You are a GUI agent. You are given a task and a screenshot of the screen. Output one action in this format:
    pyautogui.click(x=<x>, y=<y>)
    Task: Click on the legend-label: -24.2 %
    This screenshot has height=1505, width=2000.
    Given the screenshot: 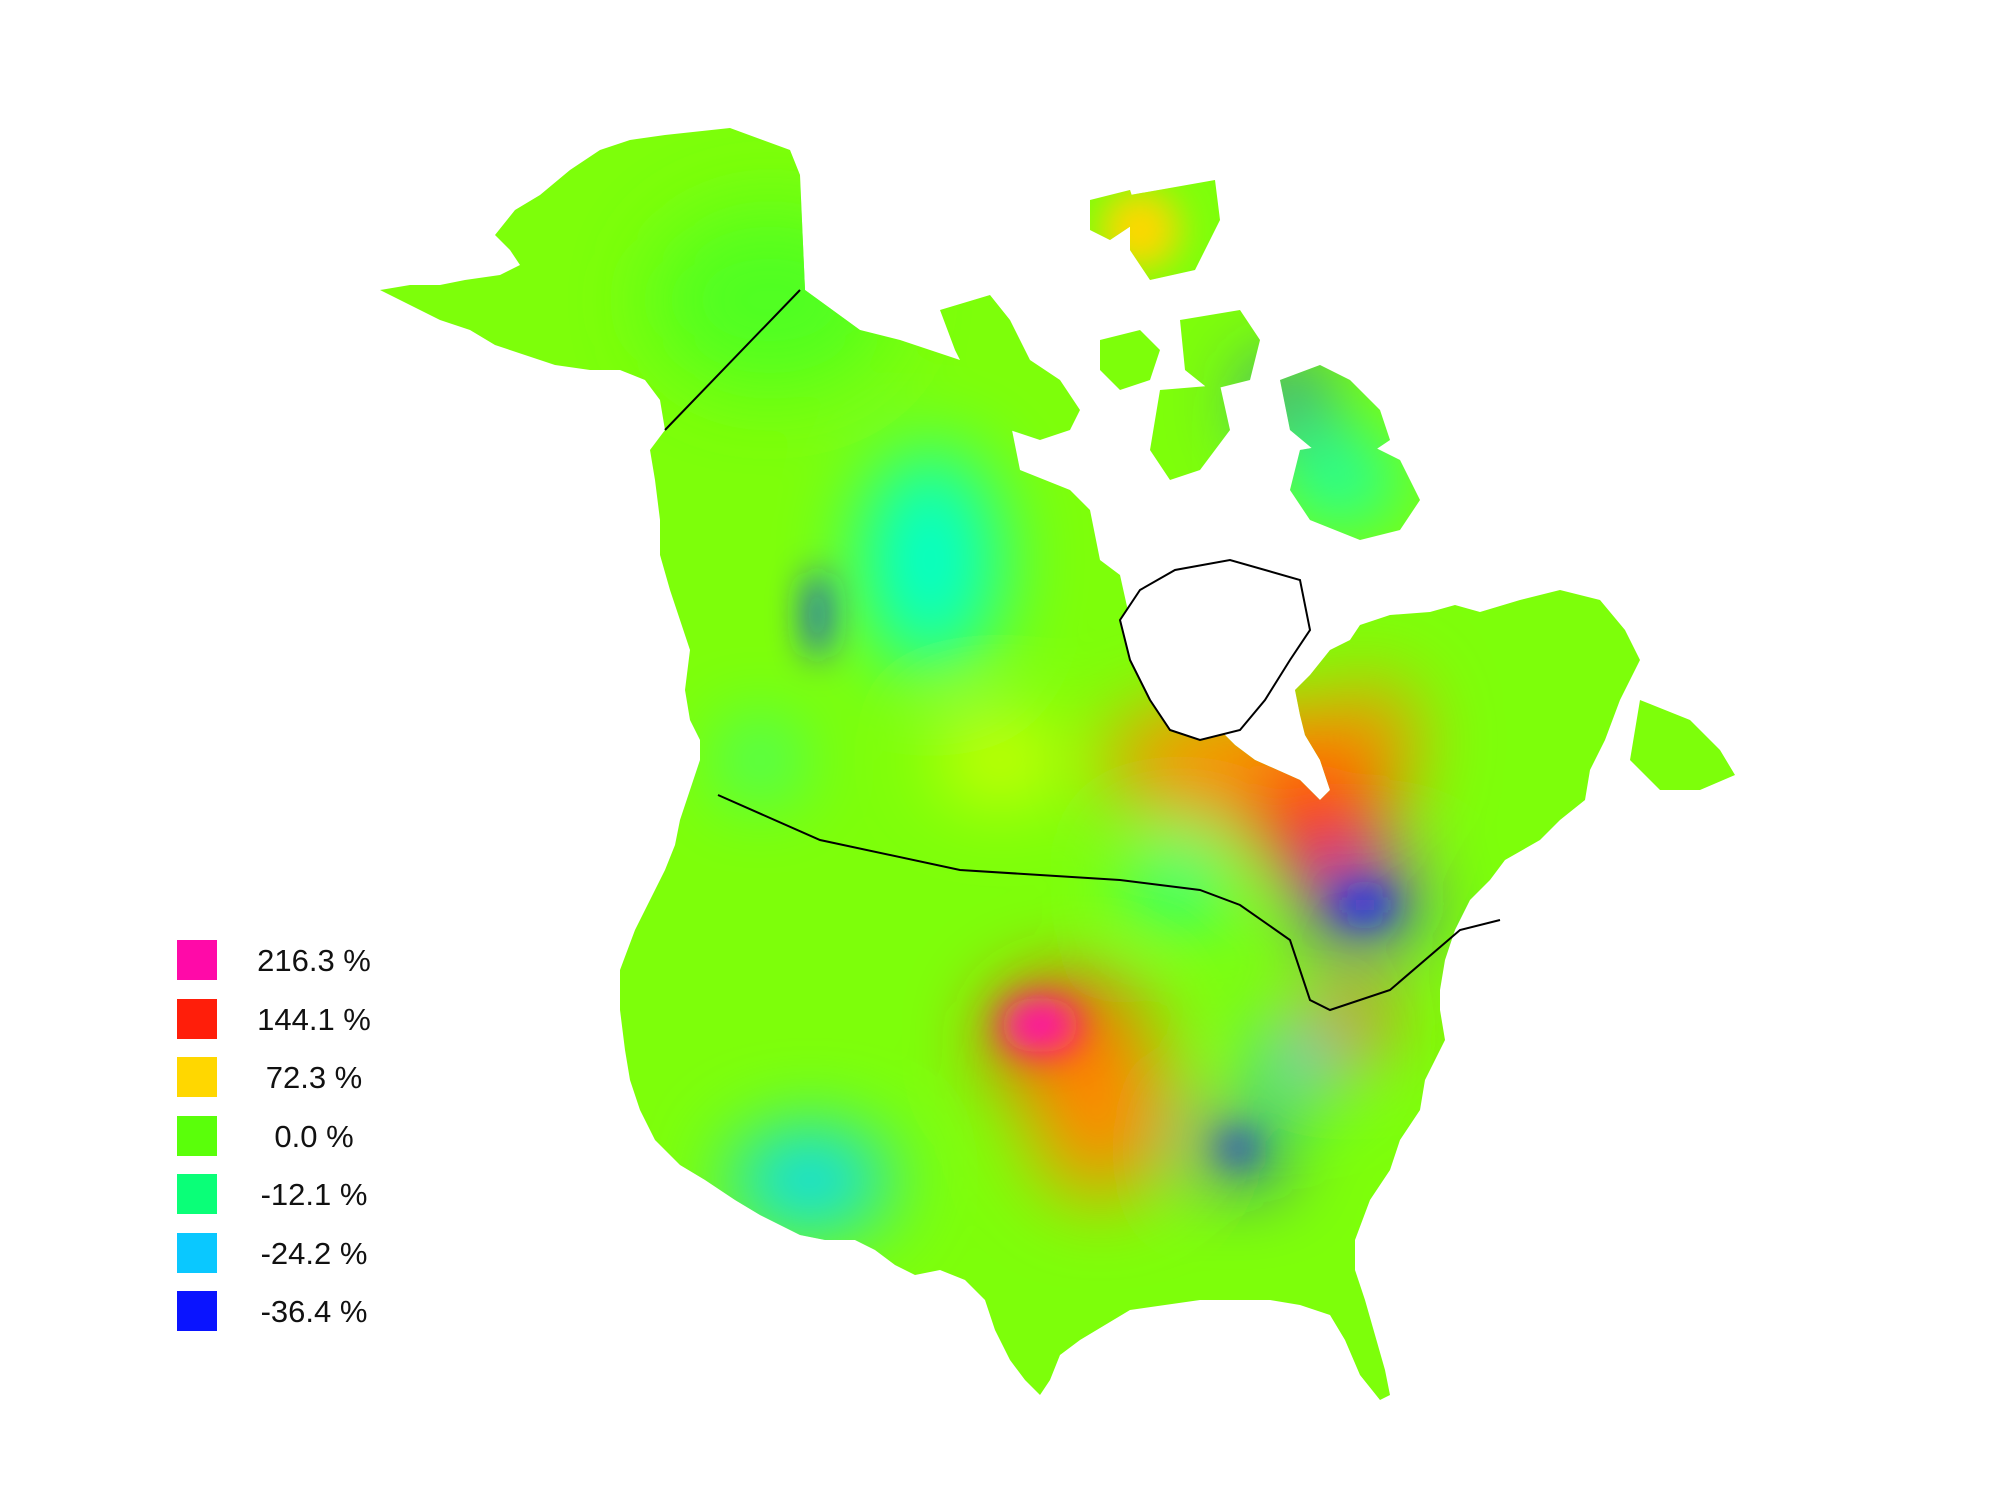 What is the action you would take?
    pyautogui.click(x=314, y=1253)
    